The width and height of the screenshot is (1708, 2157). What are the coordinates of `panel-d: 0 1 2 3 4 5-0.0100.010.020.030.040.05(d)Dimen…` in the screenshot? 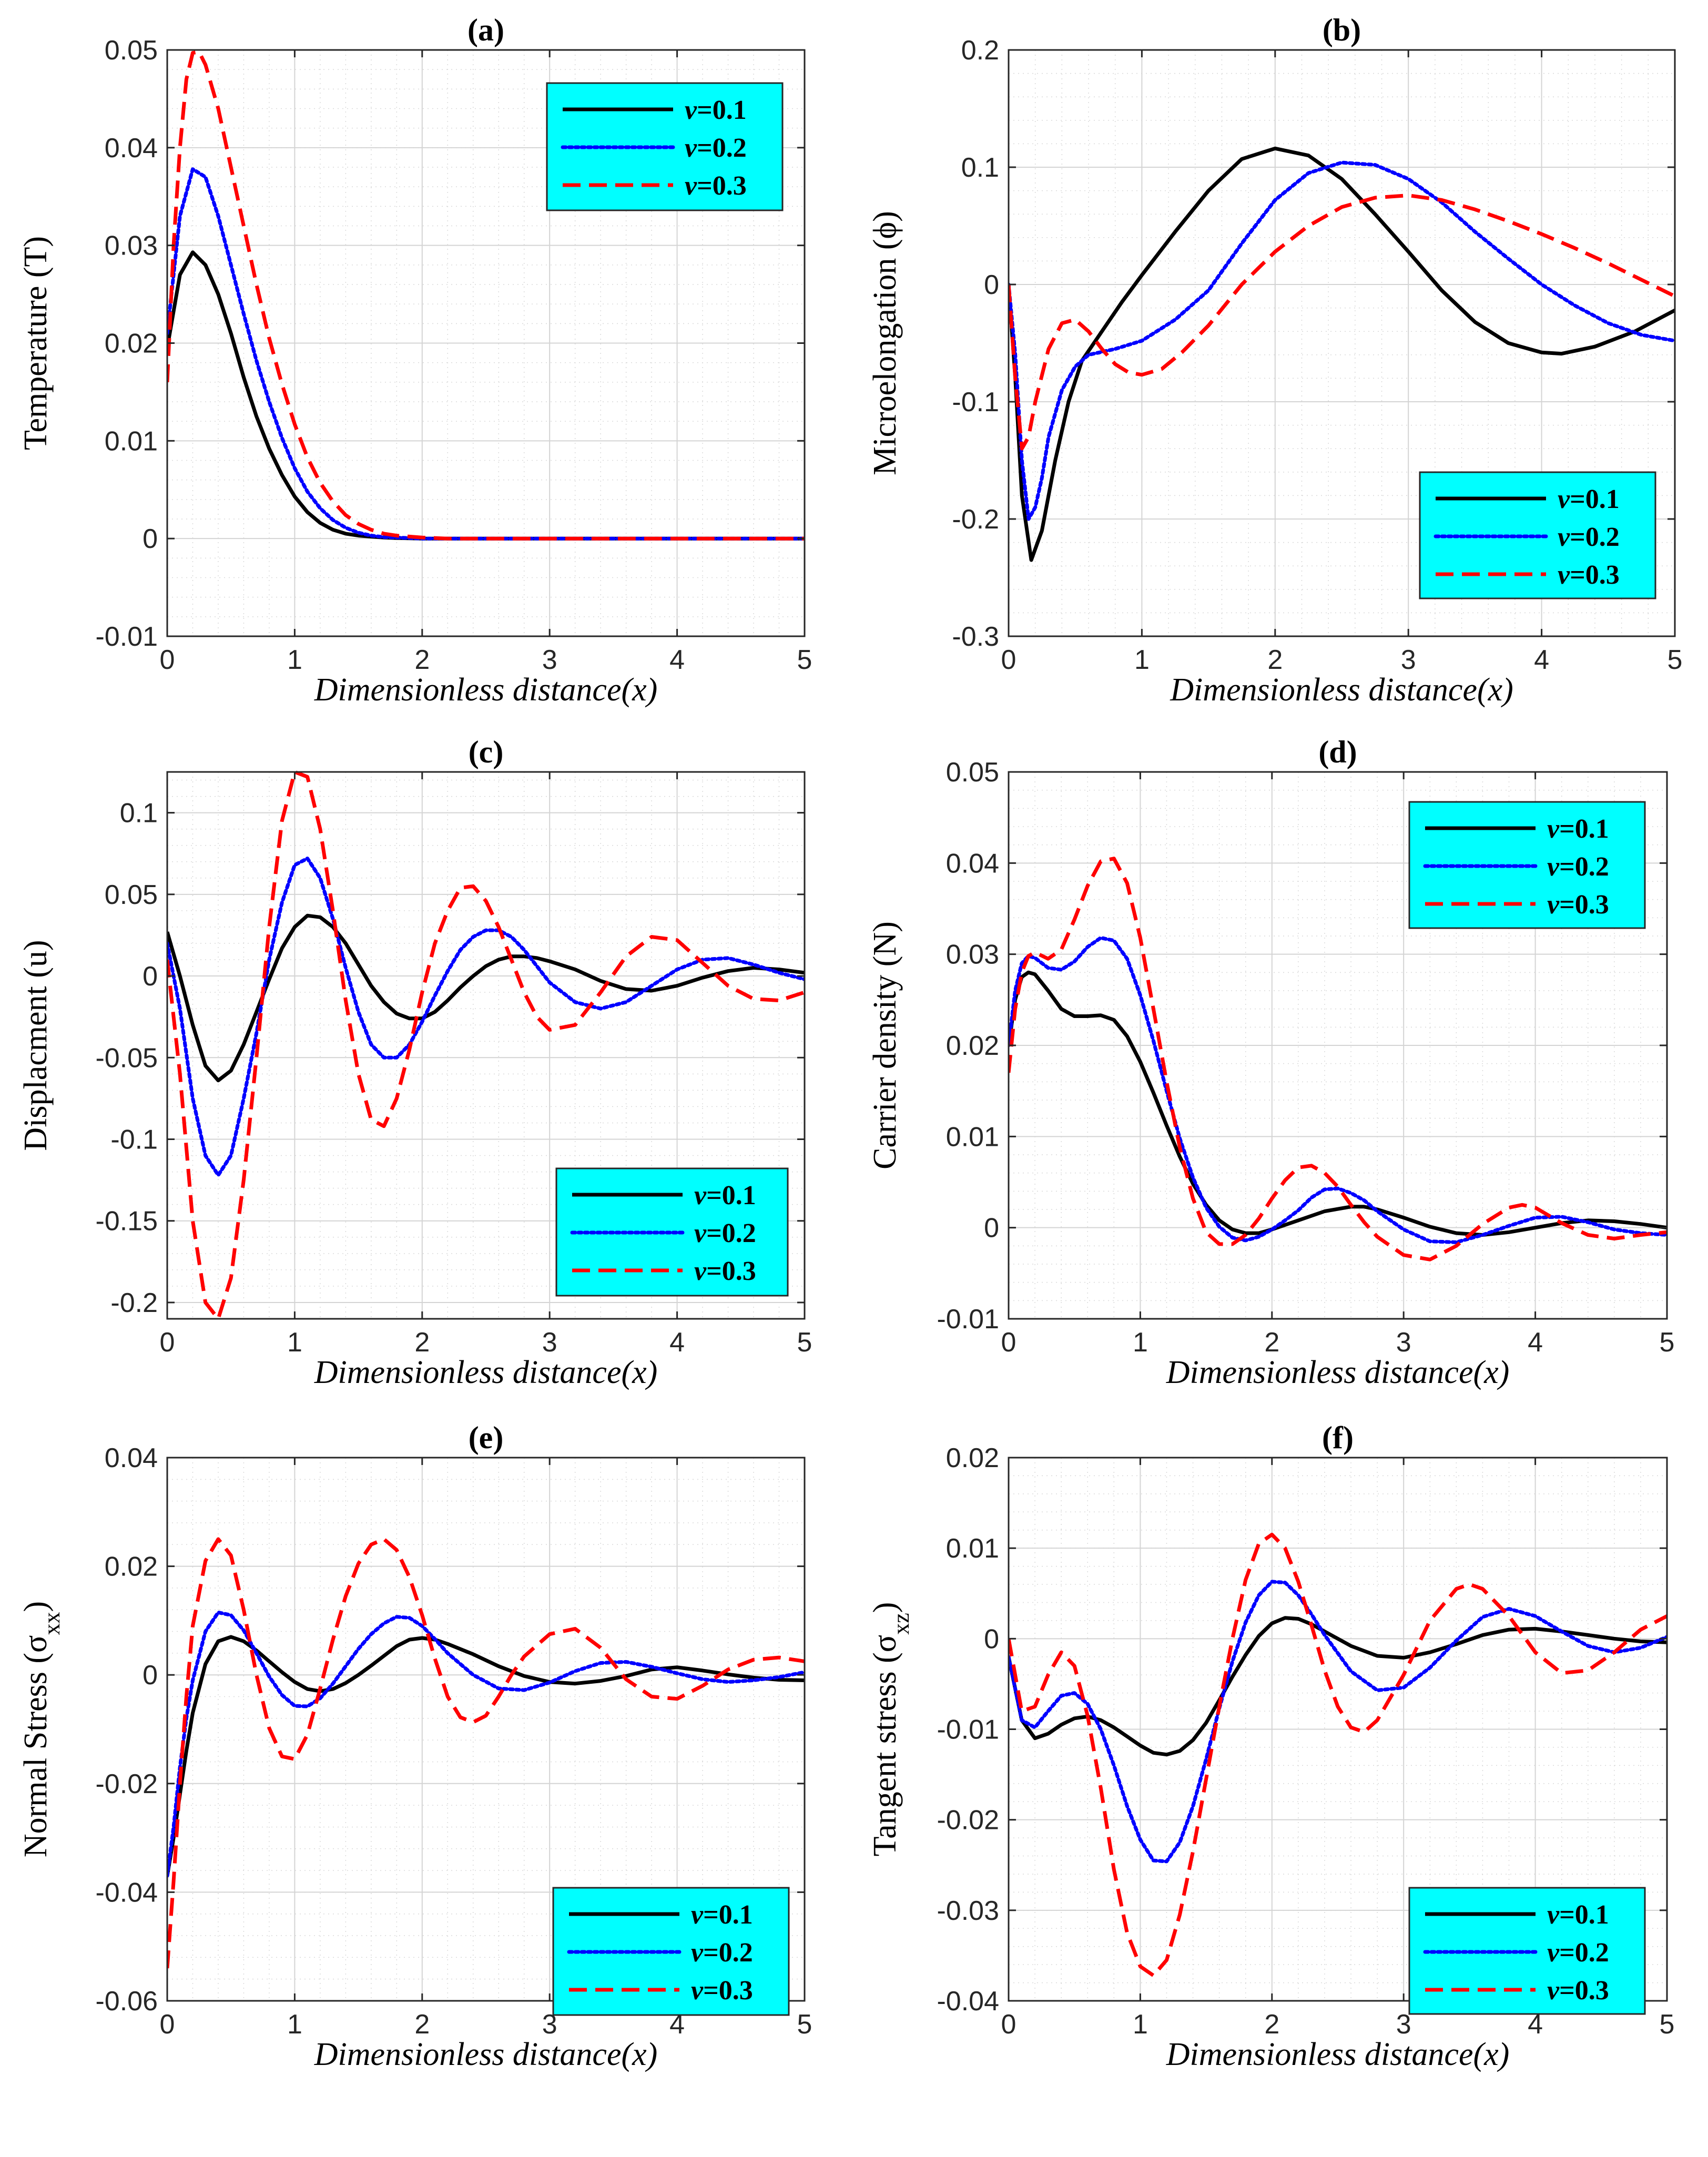 It's located at (1270, 1062).